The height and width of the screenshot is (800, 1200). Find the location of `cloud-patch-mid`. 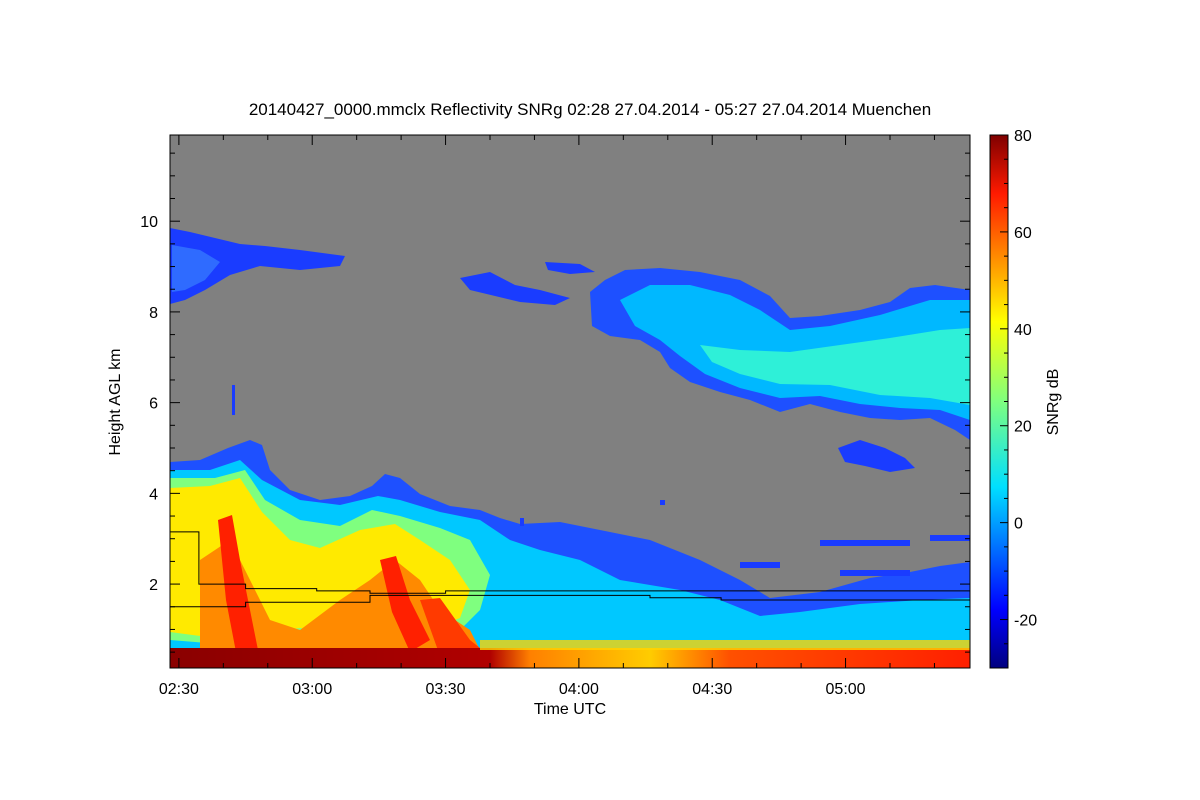

cloud-patch-mid is located at coordinates (515, 288).